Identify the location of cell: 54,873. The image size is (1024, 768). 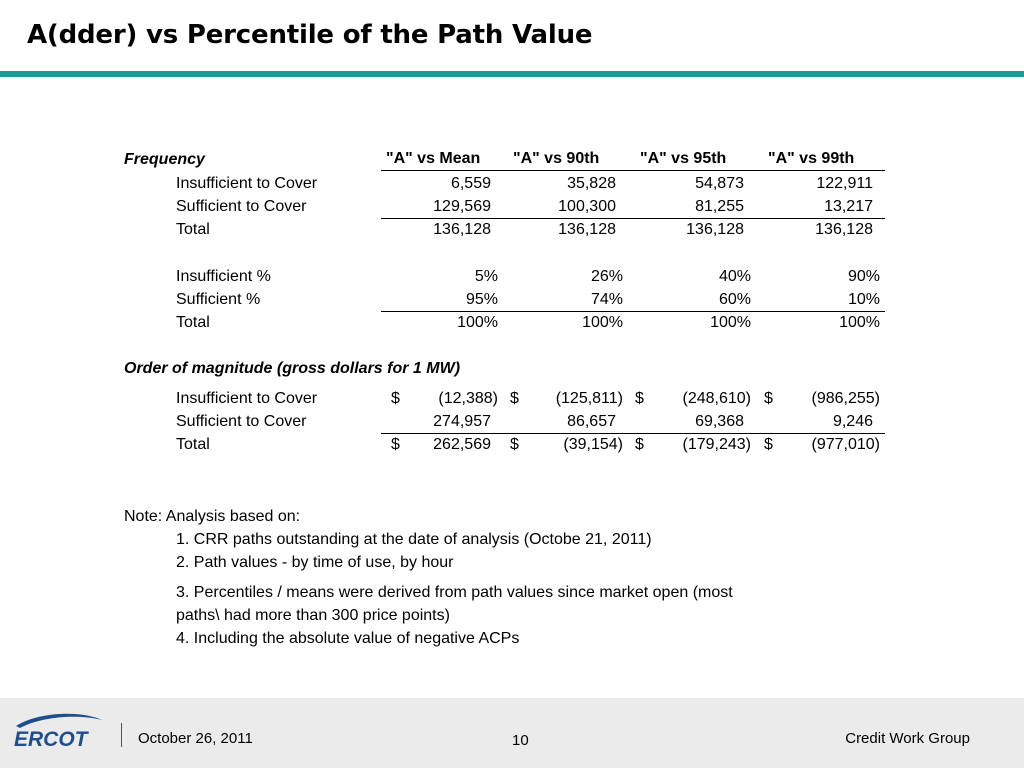
(719, 183).